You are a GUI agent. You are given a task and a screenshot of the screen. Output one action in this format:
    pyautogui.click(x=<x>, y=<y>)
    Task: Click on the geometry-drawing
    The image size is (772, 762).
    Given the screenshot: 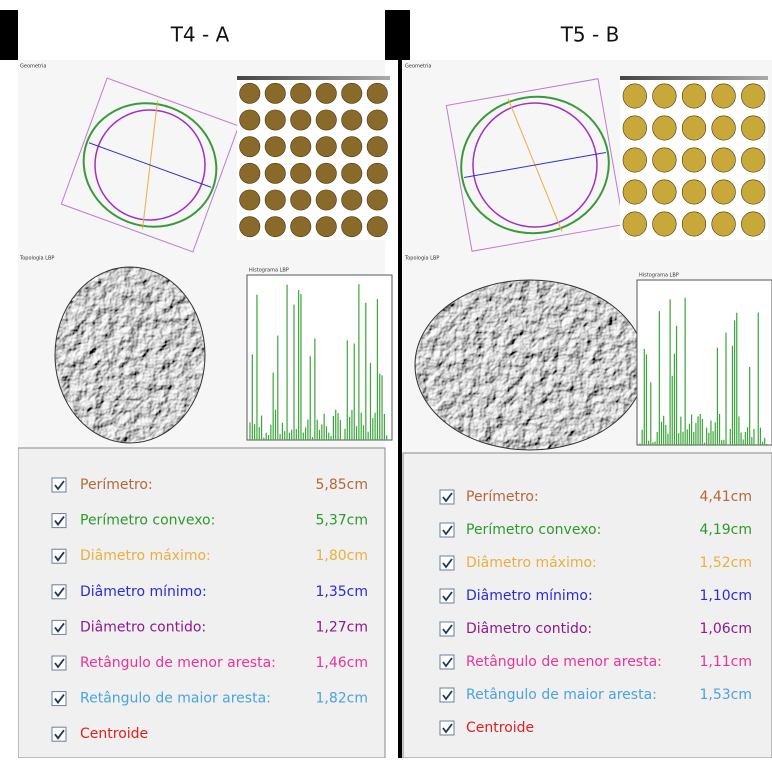 What is the action you would take?
    pyautogui.click(x=535, y=165)
    